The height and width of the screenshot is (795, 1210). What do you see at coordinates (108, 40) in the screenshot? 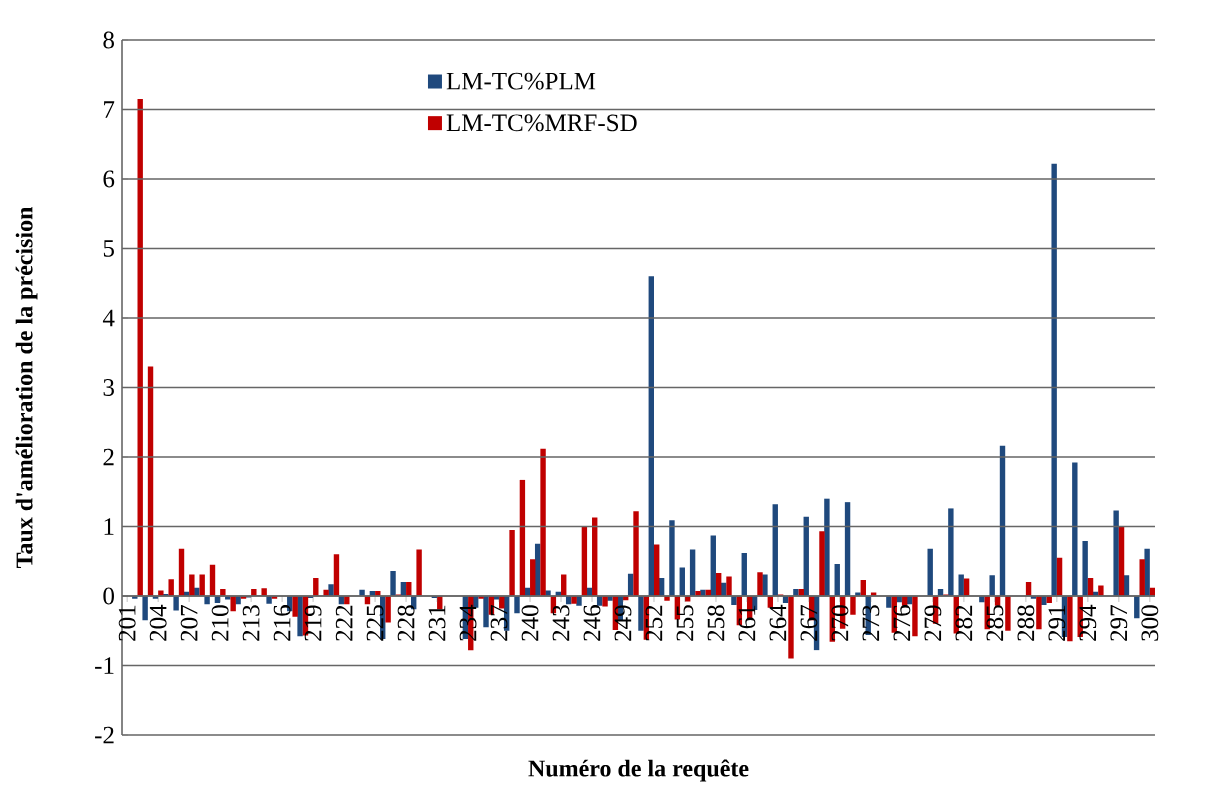
I see `y-tick-label: 8` at bounding box center [108, 40].